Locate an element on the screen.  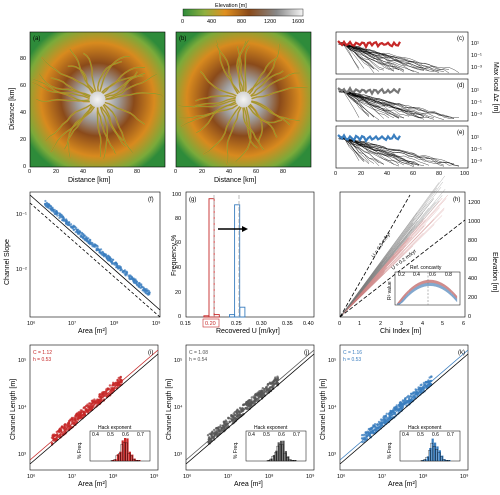
conv-xtick-60: 60 is located at coordinates (413, 174).